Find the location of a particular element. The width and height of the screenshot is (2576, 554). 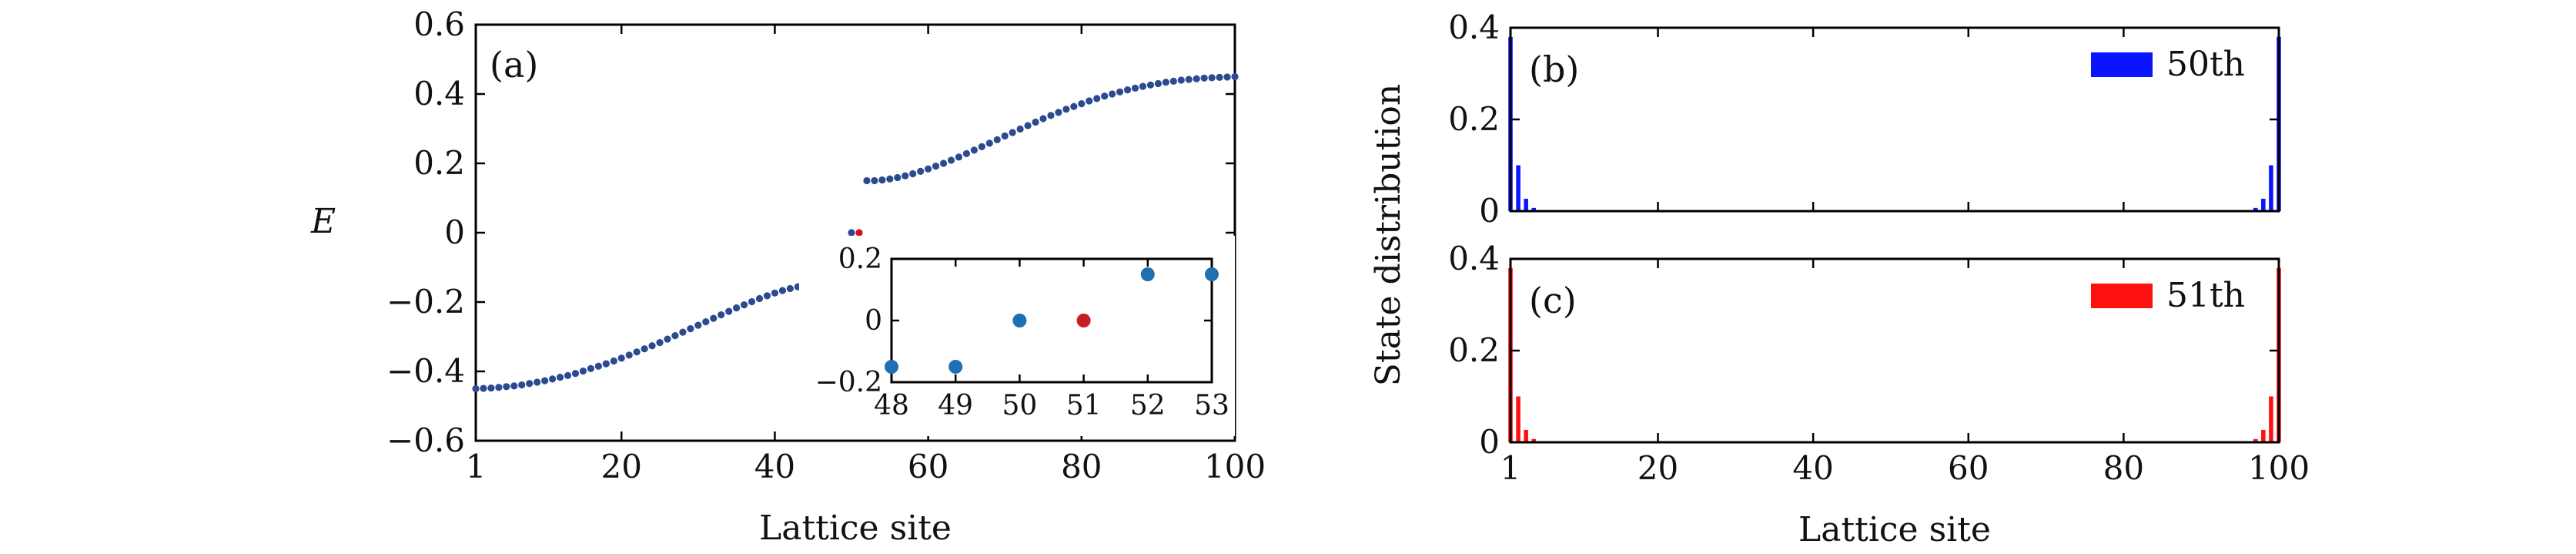

legend-label: 50th is located at coordinates (2205, 64).